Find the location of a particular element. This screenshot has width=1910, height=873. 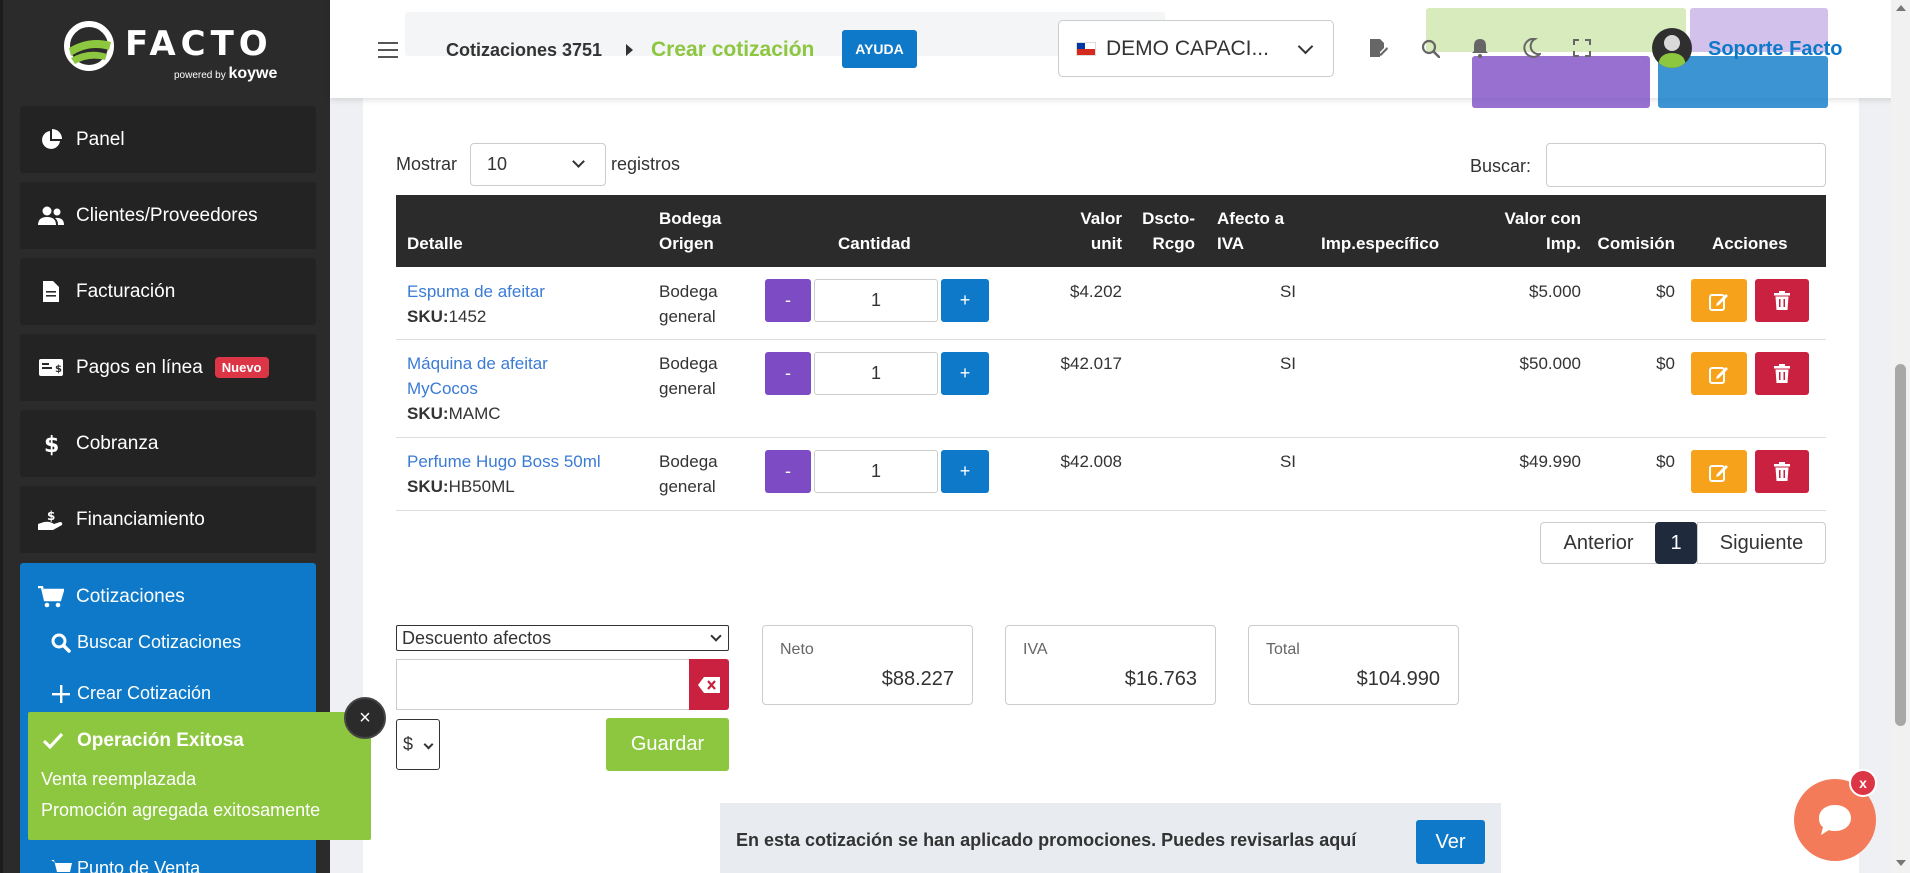

th-dscto-2: Rcgo is located at coordinates (1174, 243).